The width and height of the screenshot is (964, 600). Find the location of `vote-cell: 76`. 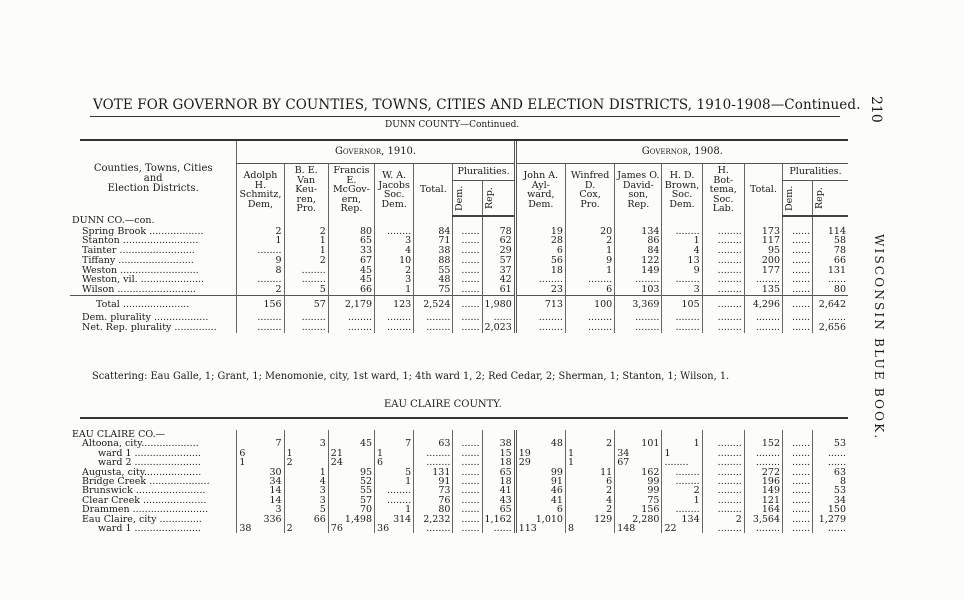

vote-cell: 76 is located at coordinates (351, 529).